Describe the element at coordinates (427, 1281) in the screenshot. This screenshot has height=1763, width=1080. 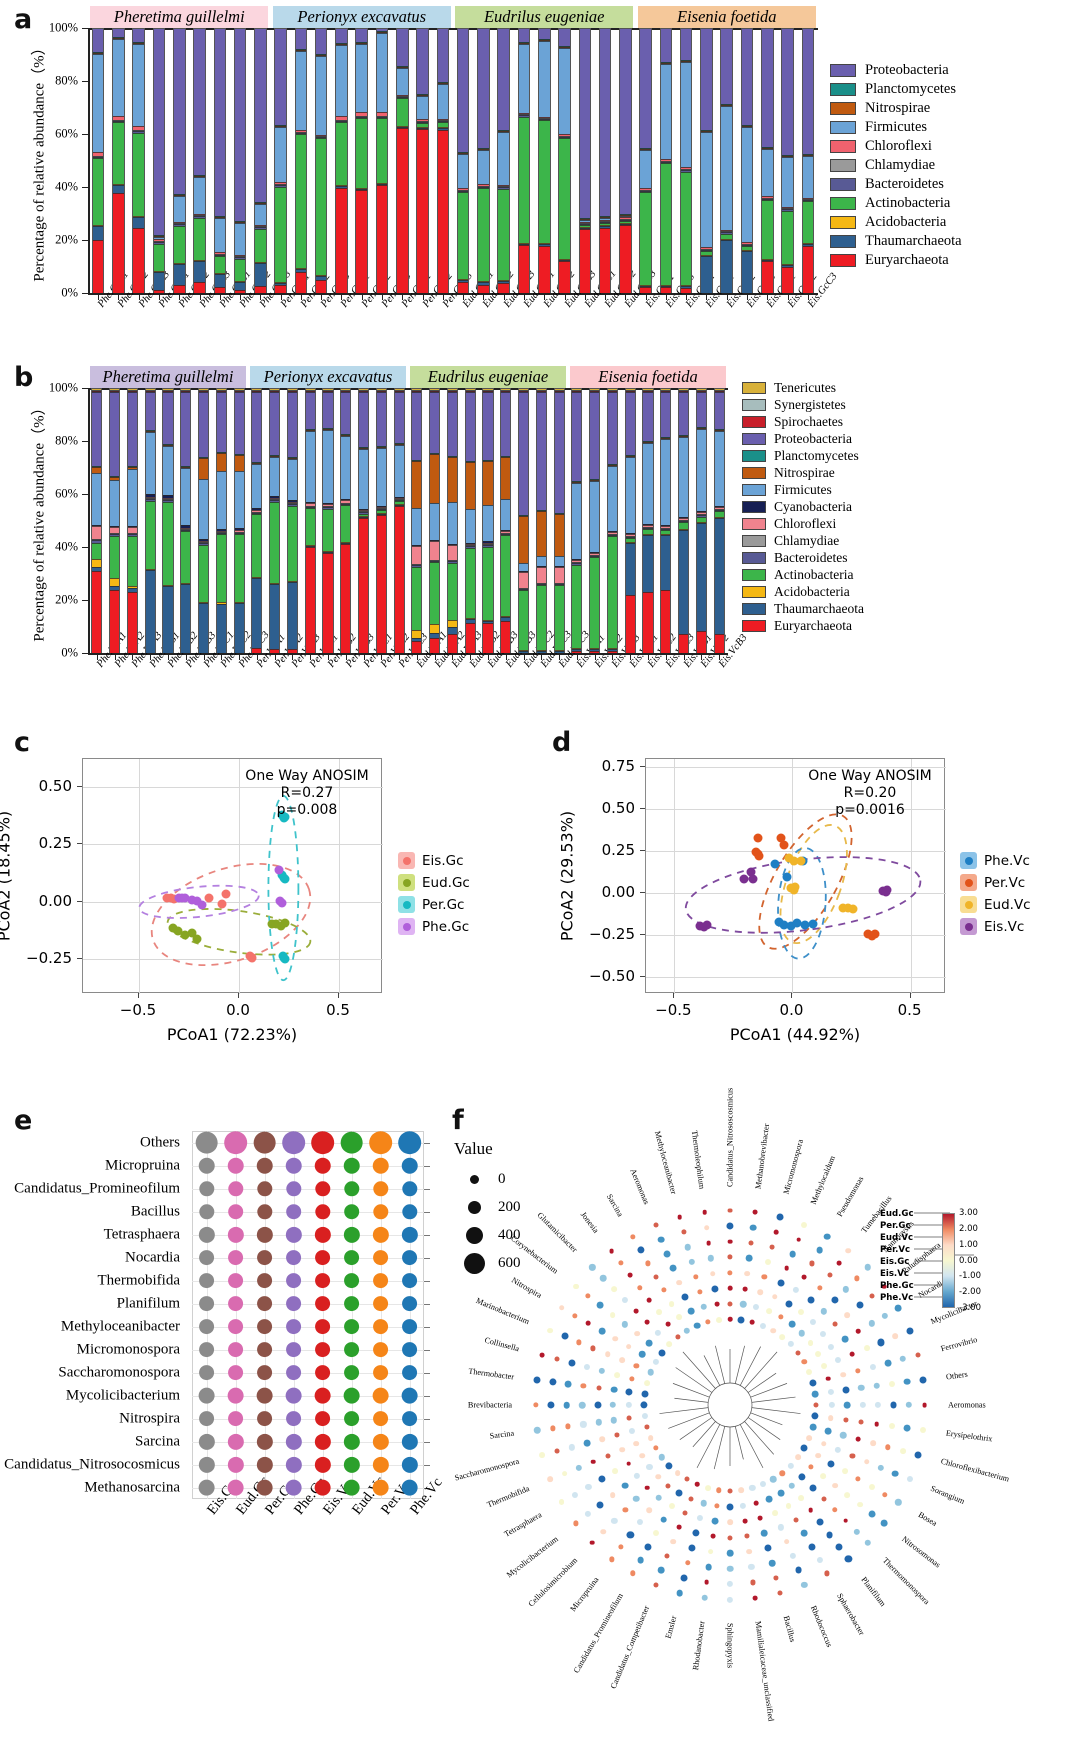
I see `row-tick` at that location.